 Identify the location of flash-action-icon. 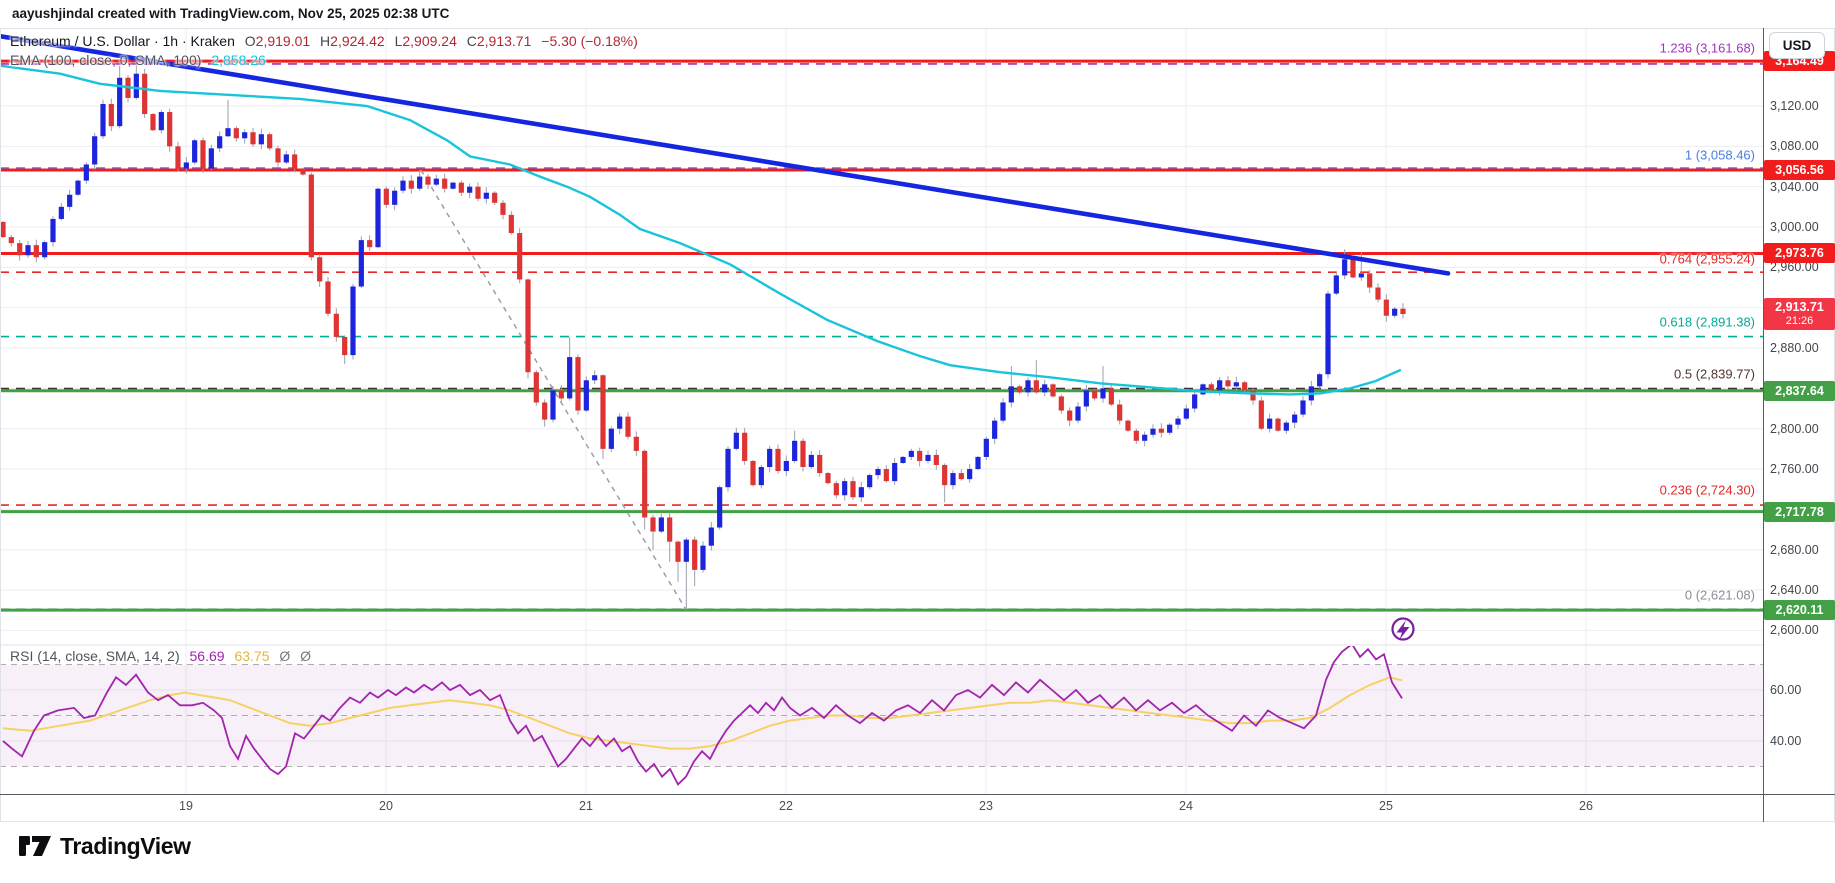
(1403, 629).